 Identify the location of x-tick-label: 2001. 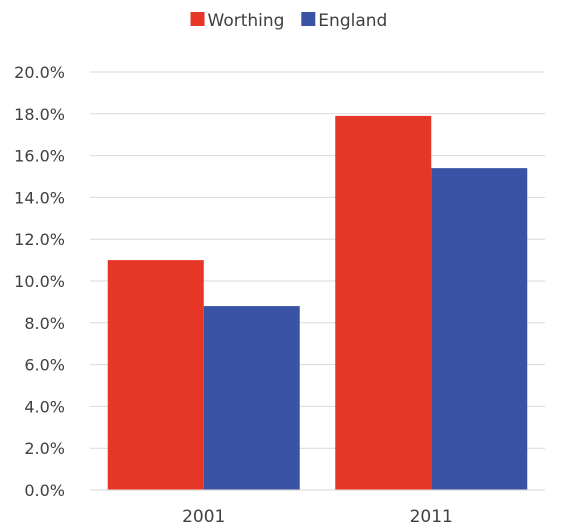
(203, 517).